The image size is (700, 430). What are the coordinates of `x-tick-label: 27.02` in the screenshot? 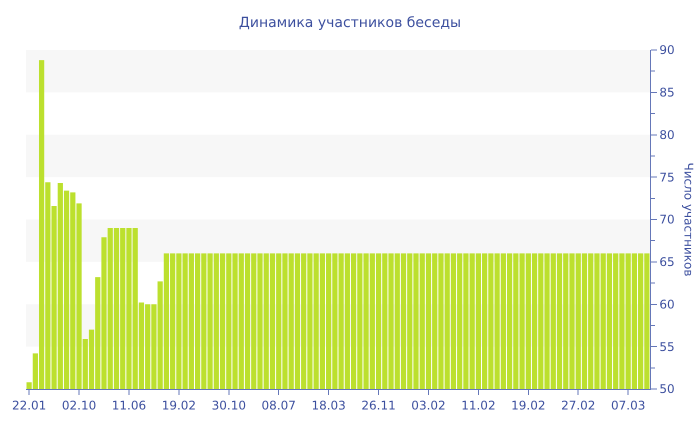 It's located at (578, 405).